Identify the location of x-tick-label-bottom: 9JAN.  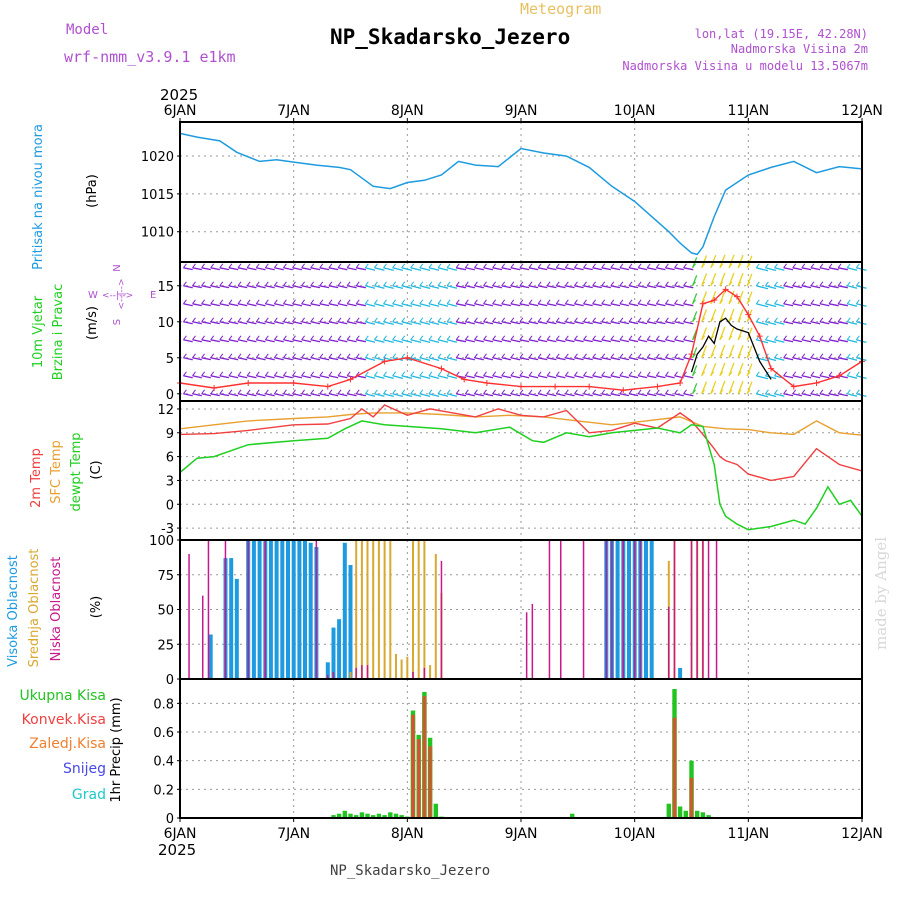
(521, 834).